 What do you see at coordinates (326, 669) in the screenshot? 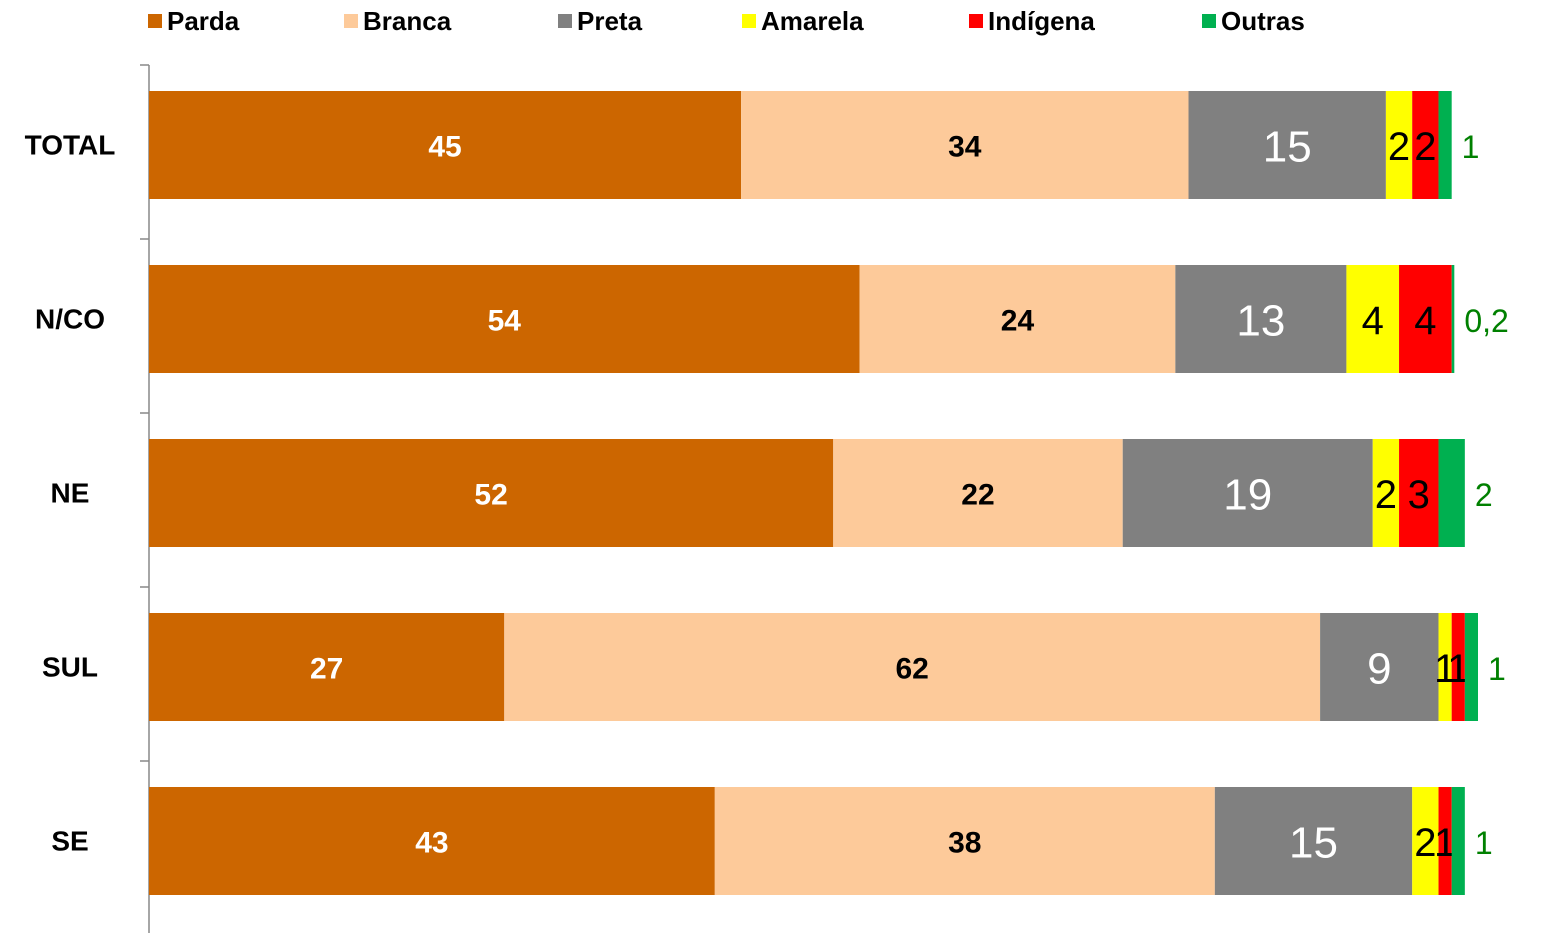
I see `data-label: 27` at bounding box center [326, 669].